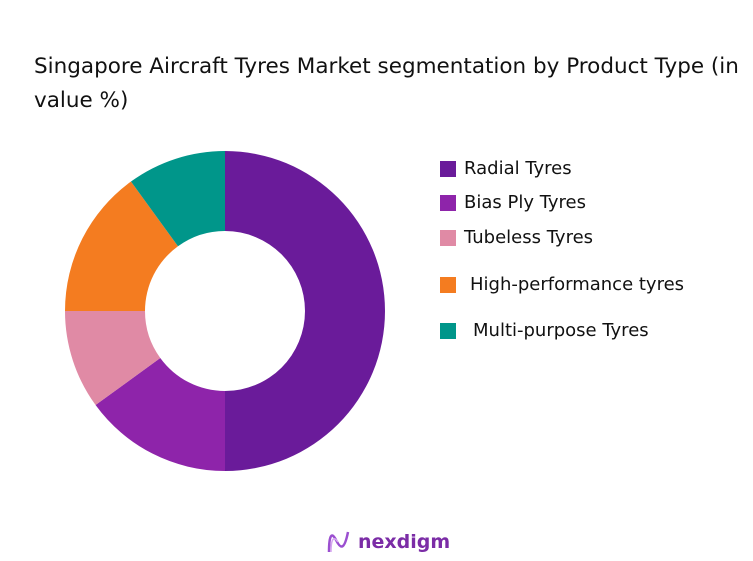 The image size is (753, 561). Describe the element at coordinates (525, 202) in the screenshot. I see `legend-label: Bias Ply Tyres` at that location.